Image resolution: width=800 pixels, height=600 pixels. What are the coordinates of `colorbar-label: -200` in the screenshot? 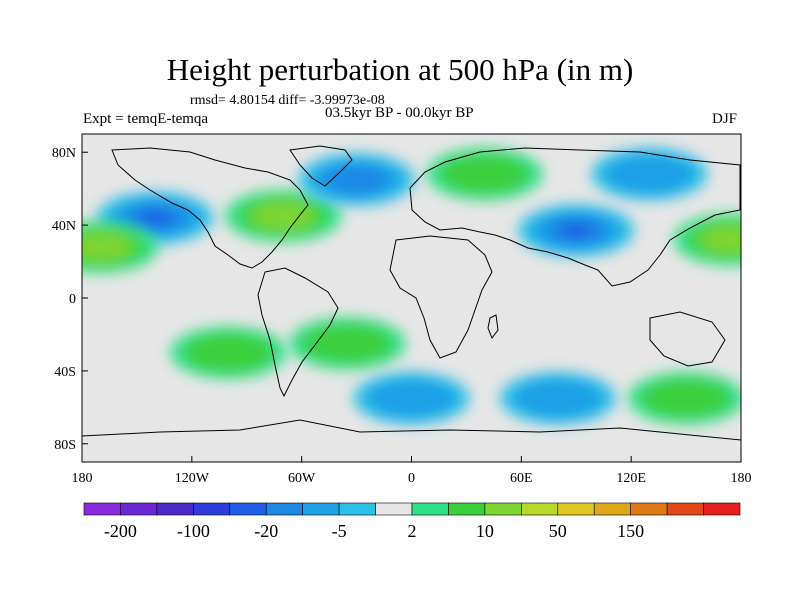 It's located at (120, 531).